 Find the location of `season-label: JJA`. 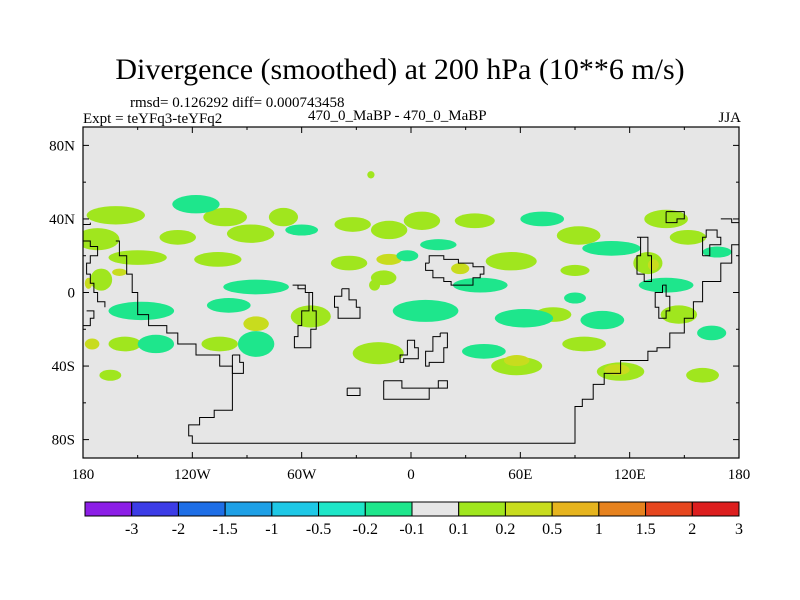

season-label: JJA is located at coordinates (729, 118).